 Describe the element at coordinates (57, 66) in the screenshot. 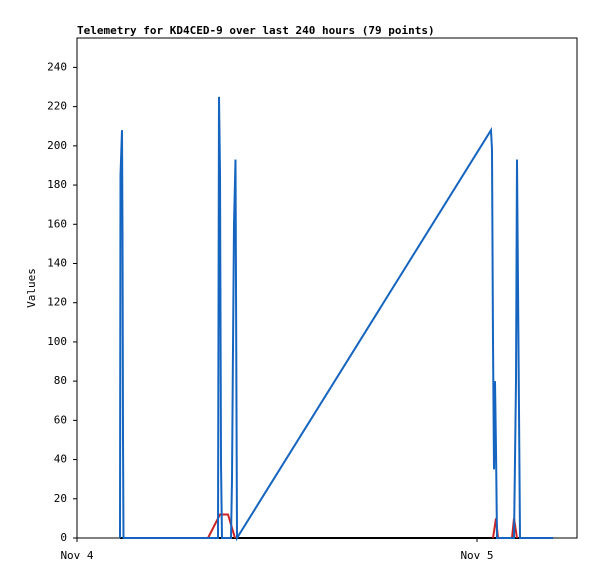

I see `y-tick-label: 240` at that location.